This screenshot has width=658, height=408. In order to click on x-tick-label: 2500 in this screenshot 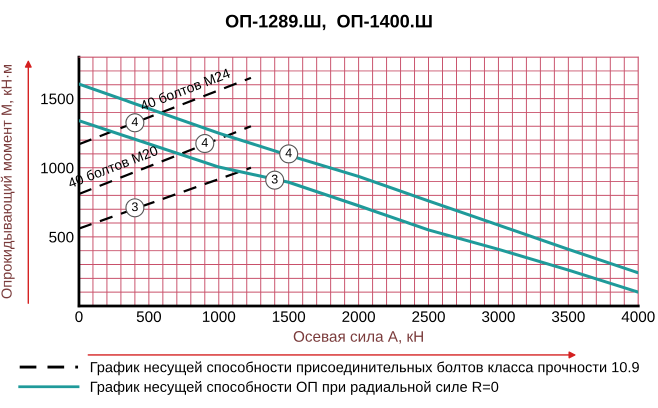, I will do `click(428, 316)`.